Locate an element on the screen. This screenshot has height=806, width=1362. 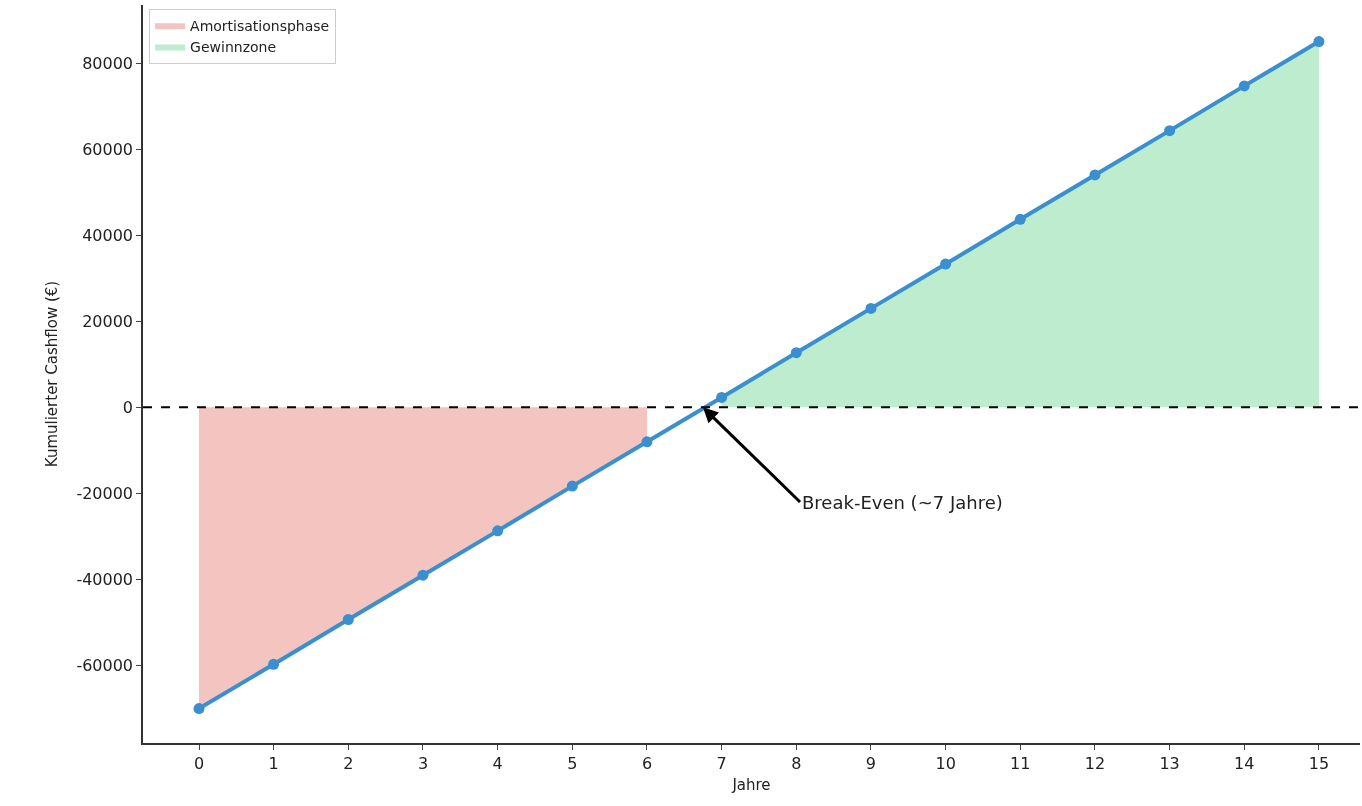
x-tick-label: 12 is located at coordinates (1095, 763).